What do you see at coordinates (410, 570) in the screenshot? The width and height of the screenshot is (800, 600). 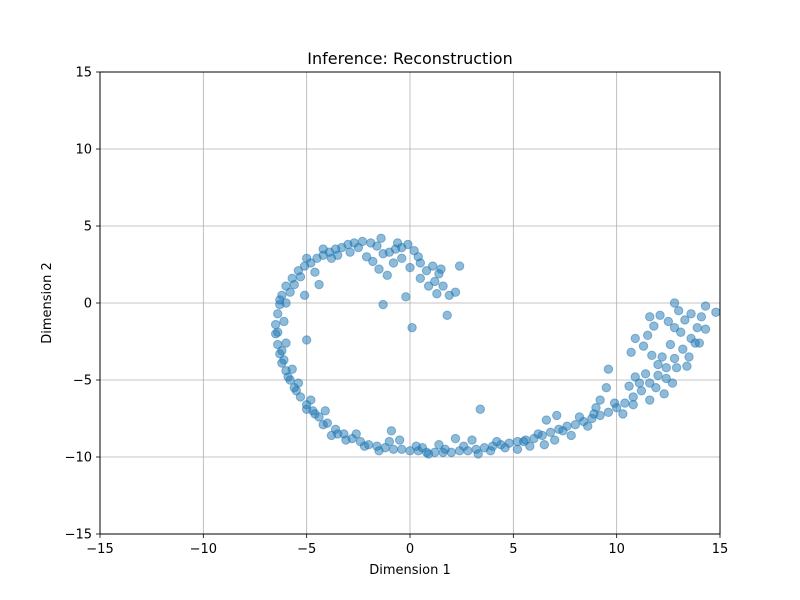 I see `x-axis-label: Dimension 1` at bounding box center [410, 570].